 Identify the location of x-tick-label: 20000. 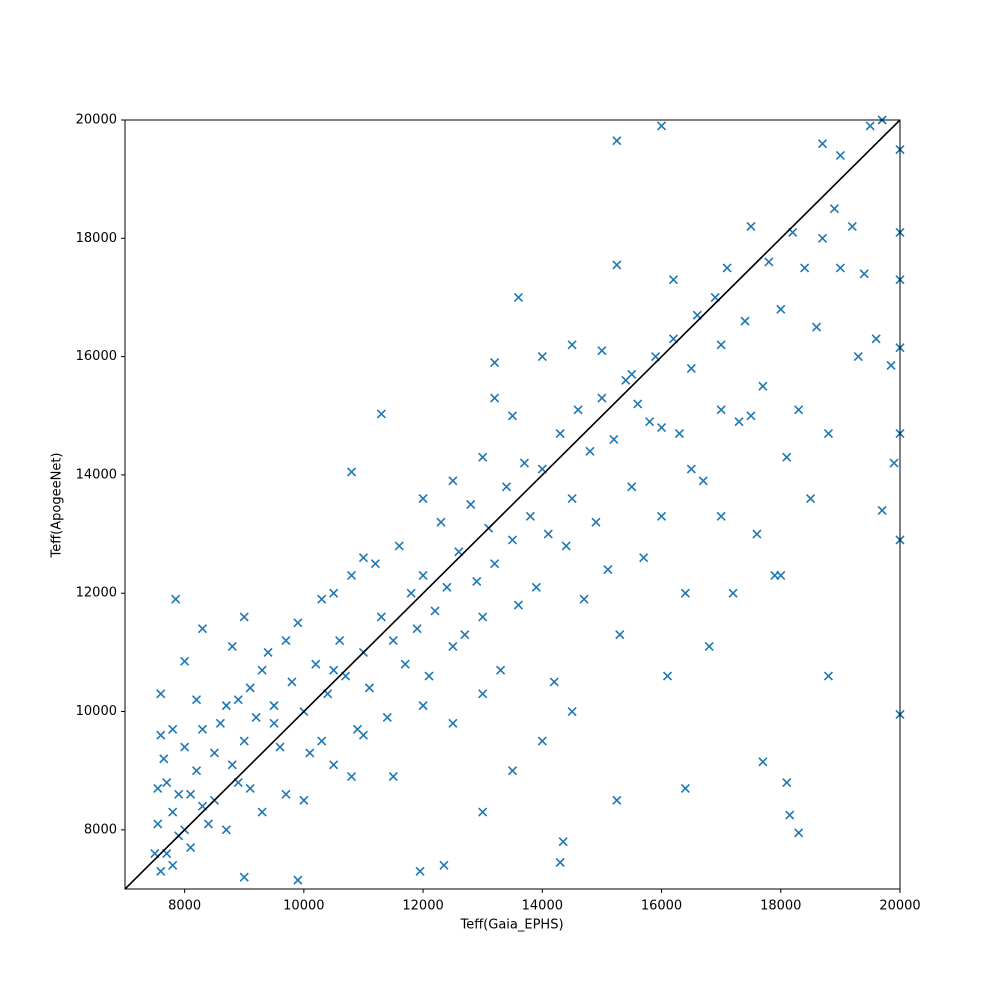
(899, 906).